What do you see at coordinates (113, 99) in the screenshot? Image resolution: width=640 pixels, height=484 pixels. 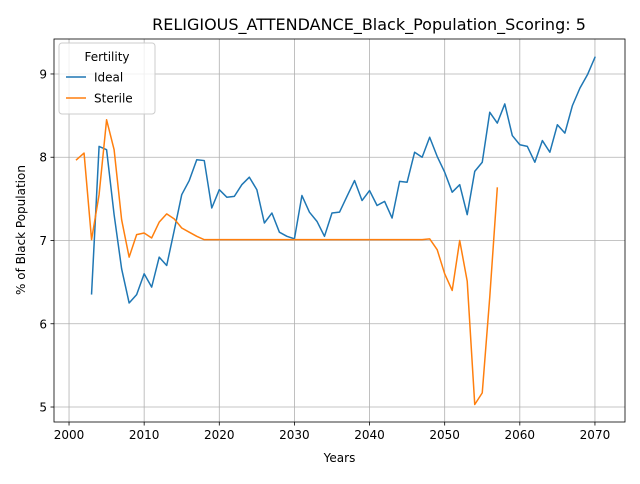 I see `legend-entry-sterile: Sterile` at bounding box center [113, 99].